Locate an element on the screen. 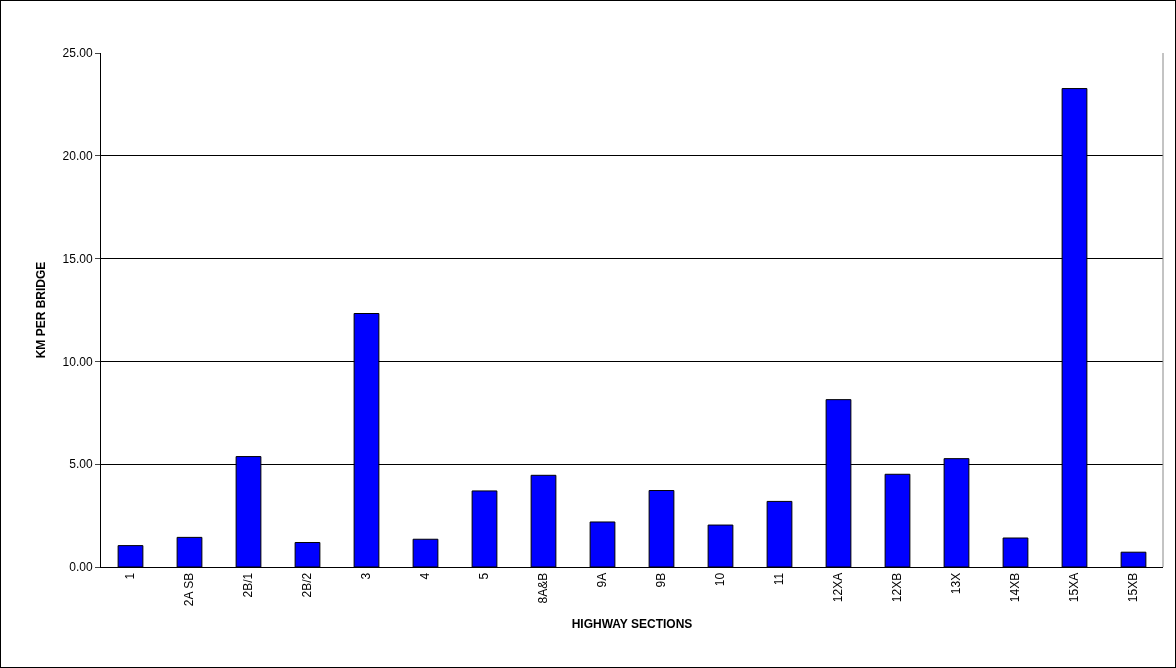 The height and width of the screenshot is (668, 1176). y-tick-label: 5.00 is located at coordinates (81, 464).